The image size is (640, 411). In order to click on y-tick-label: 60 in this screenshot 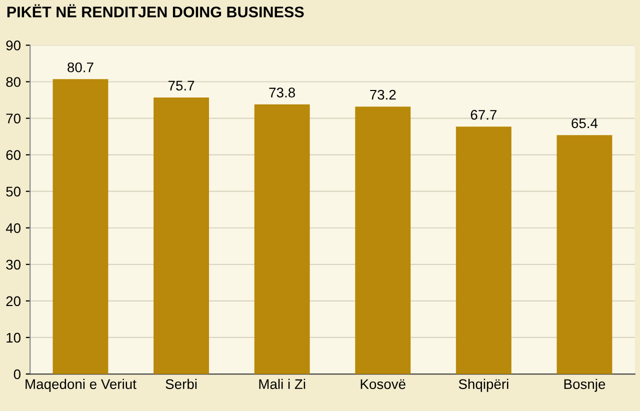, I will do `click(13, 155)`.